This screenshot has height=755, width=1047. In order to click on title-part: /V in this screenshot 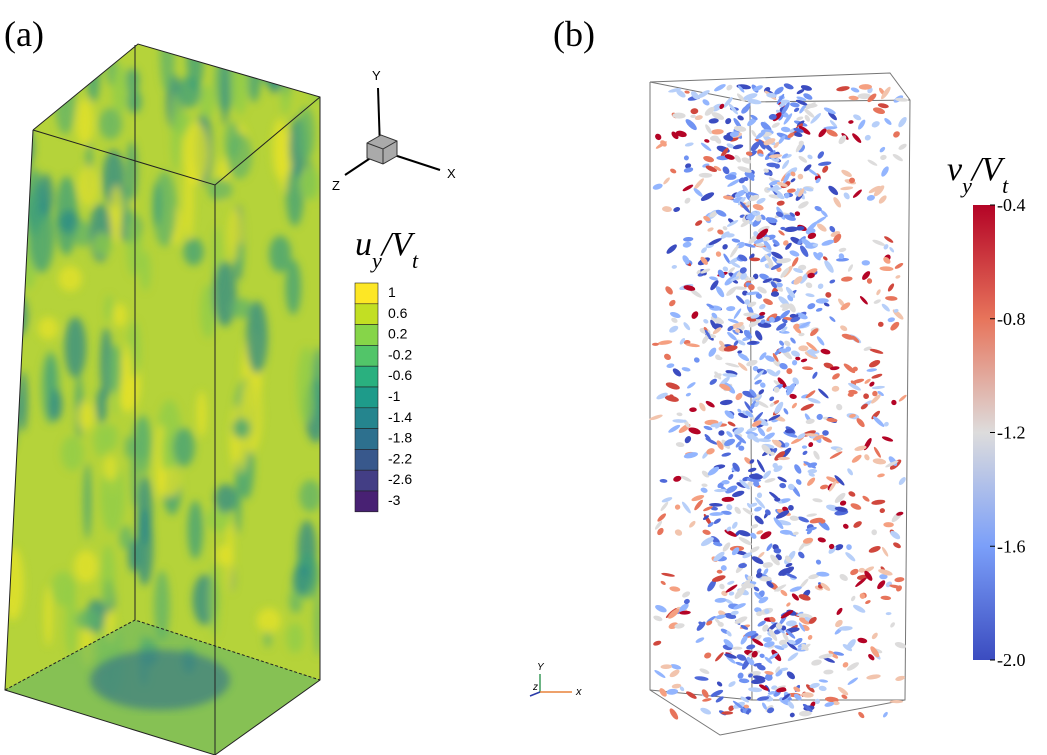, I will do `click(988, 169)`.